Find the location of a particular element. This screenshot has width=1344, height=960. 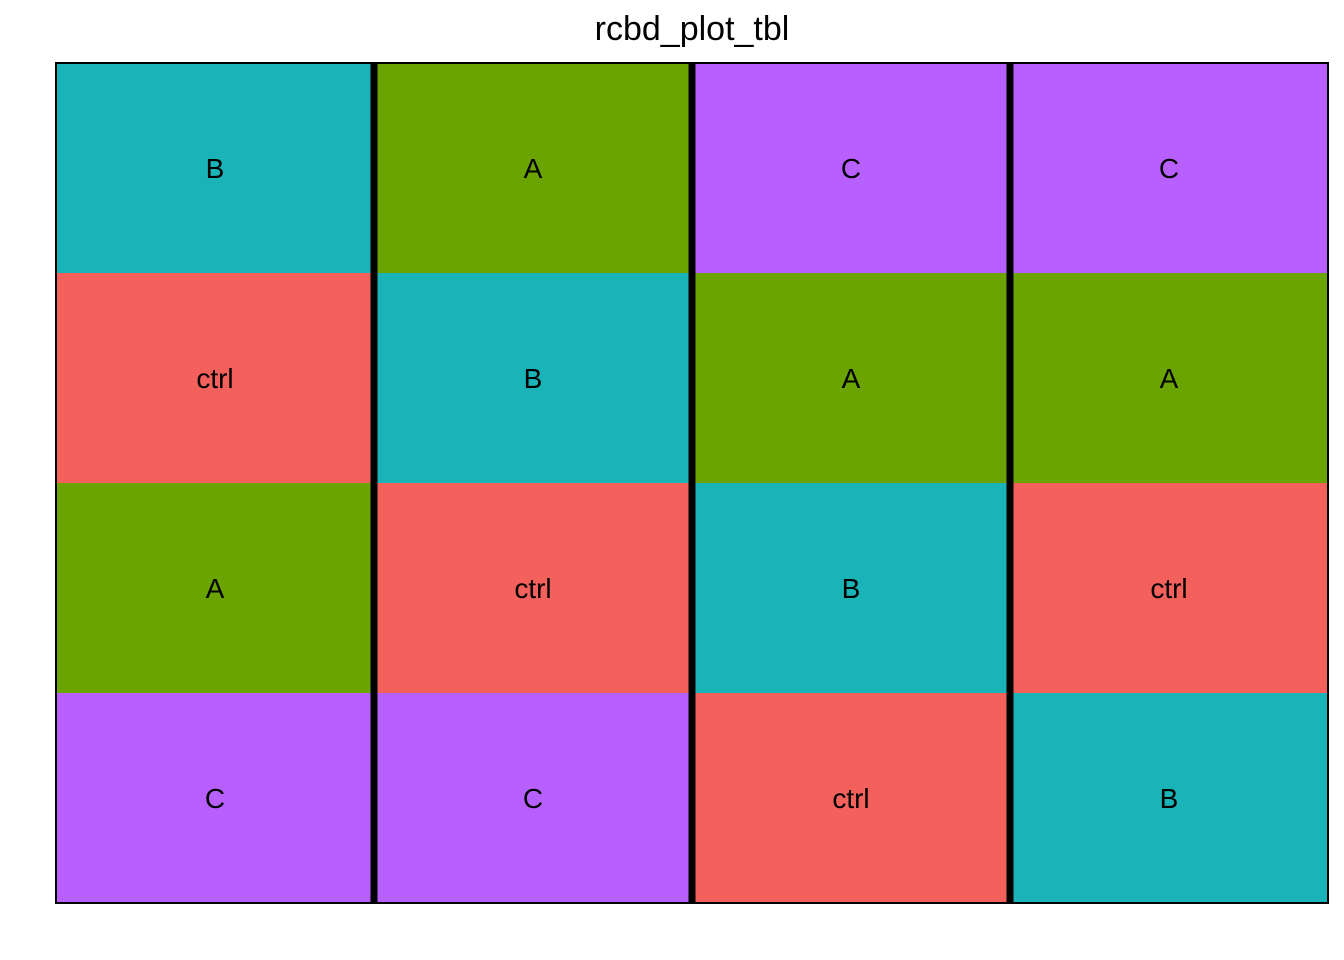

plot-cell-block3-row1 is located at coordinates (851, 168).